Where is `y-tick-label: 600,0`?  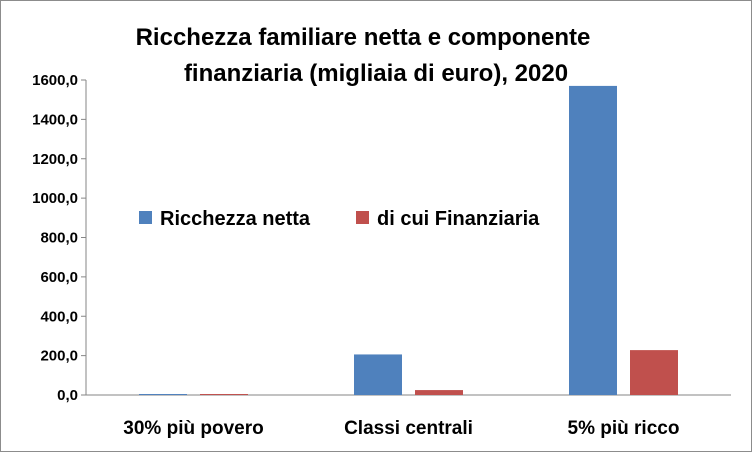 y-tick-label: 600,0 is located at coordinates (59, 277).